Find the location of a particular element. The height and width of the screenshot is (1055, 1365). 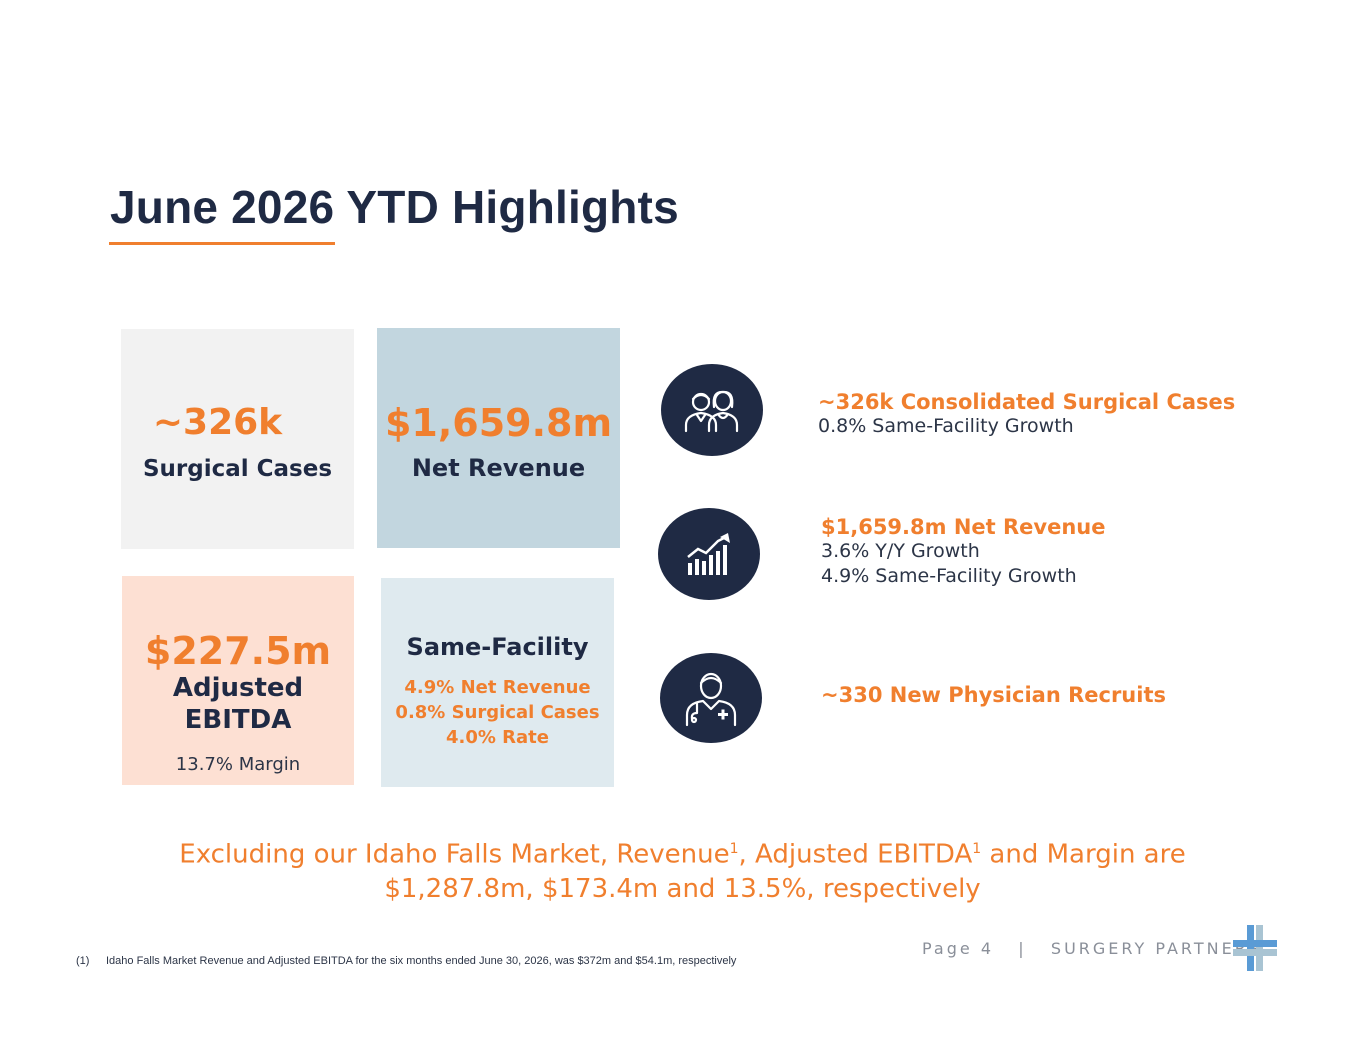

patients-icon-circle is located at coordinates (712, 410).